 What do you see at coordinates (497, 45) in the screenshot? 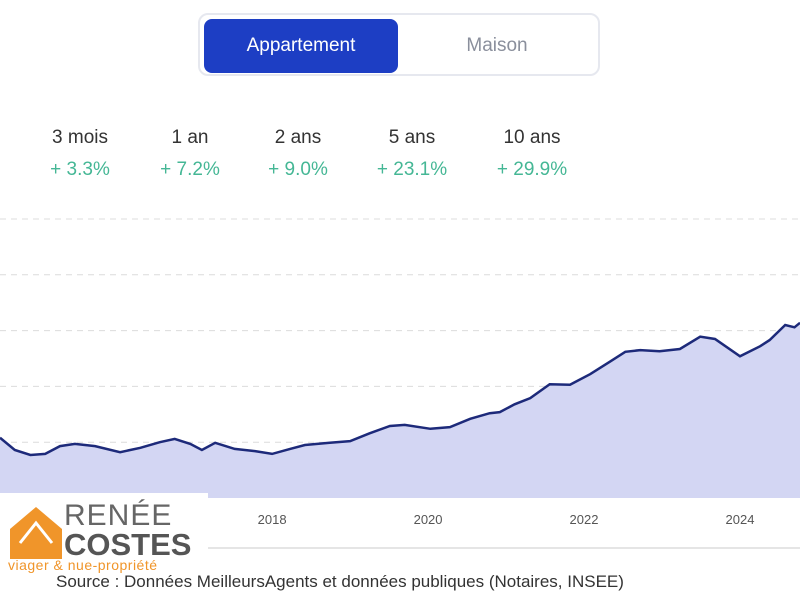
I see `tab-maison: Maison` at bounding box center [497, 45].